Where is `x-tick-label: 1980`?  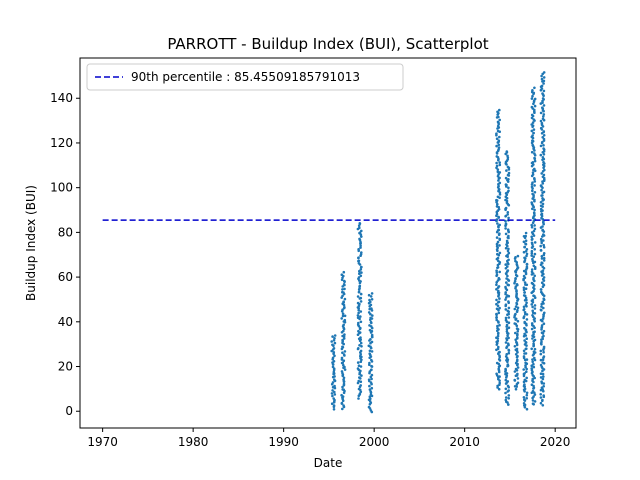
x-tick-label: 1980 is located at coordinates (193, 442).